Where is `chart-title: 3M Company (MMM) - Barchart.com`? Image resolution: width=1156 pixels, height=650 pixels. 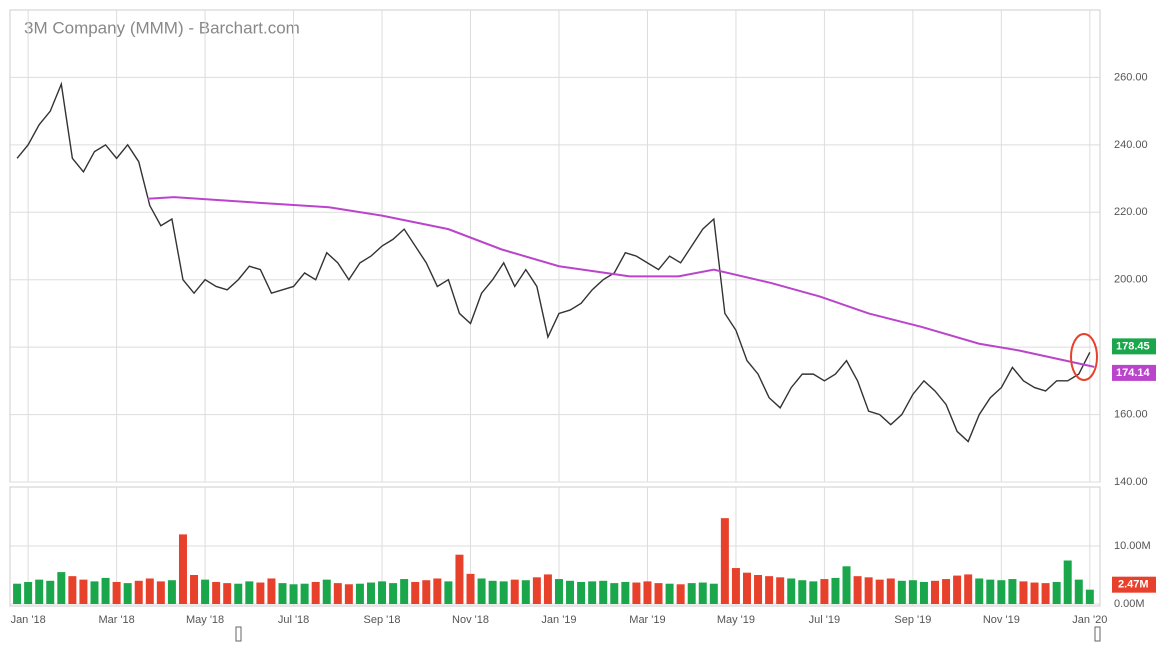
chart-title: 3M Company (MMM) - Barchart.com is located at coordinates (162, 27).